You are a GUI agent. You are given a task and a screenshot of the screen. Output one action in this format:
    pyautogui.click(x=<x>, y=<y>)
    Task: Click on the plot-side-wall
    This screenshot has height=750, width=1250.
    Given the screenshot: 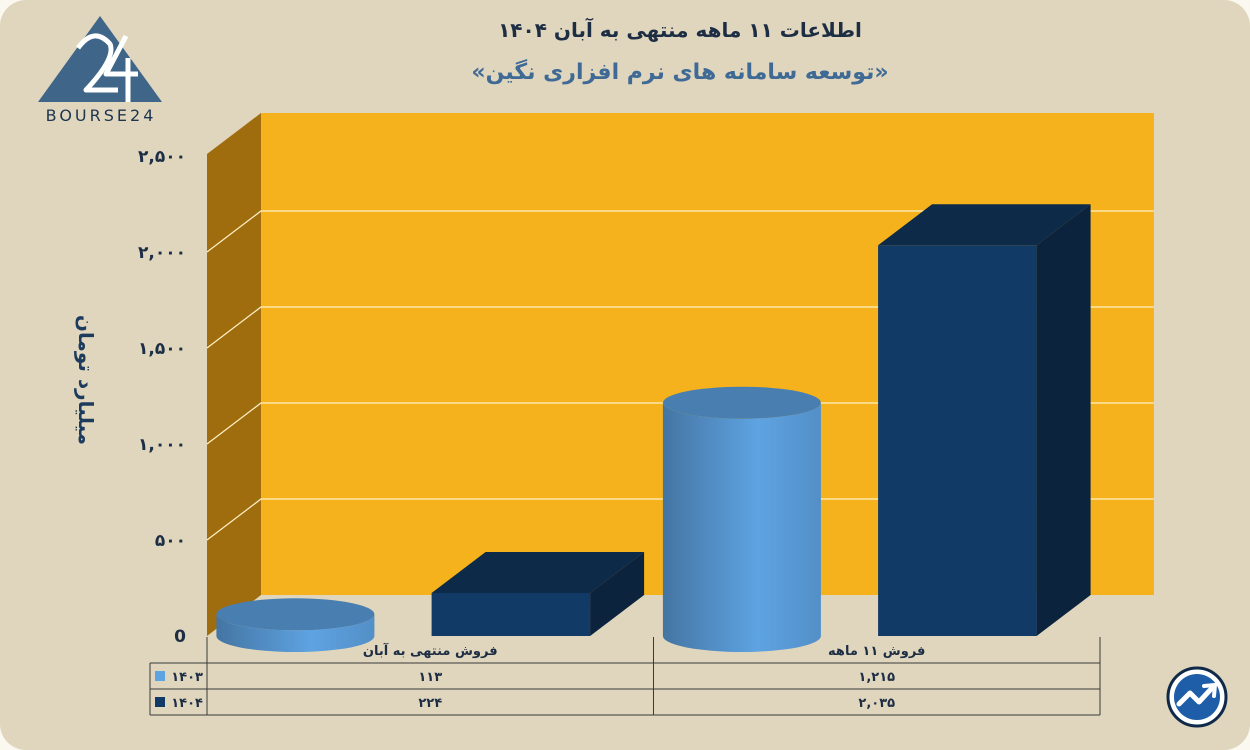 What is the action you would take?
    pyautogui.click(x=234, y=374)
    